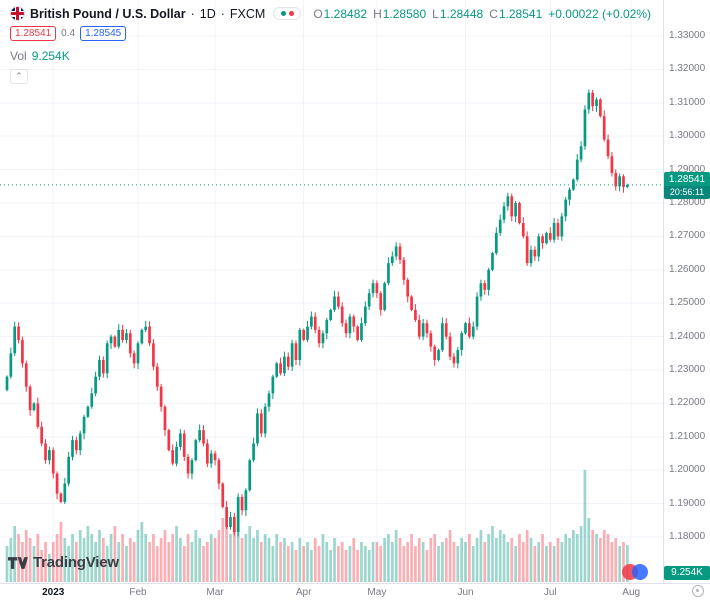 This screenshot has width=710, height=600. I want to click on price-tick-label: 1.29000, so click(687, 169).